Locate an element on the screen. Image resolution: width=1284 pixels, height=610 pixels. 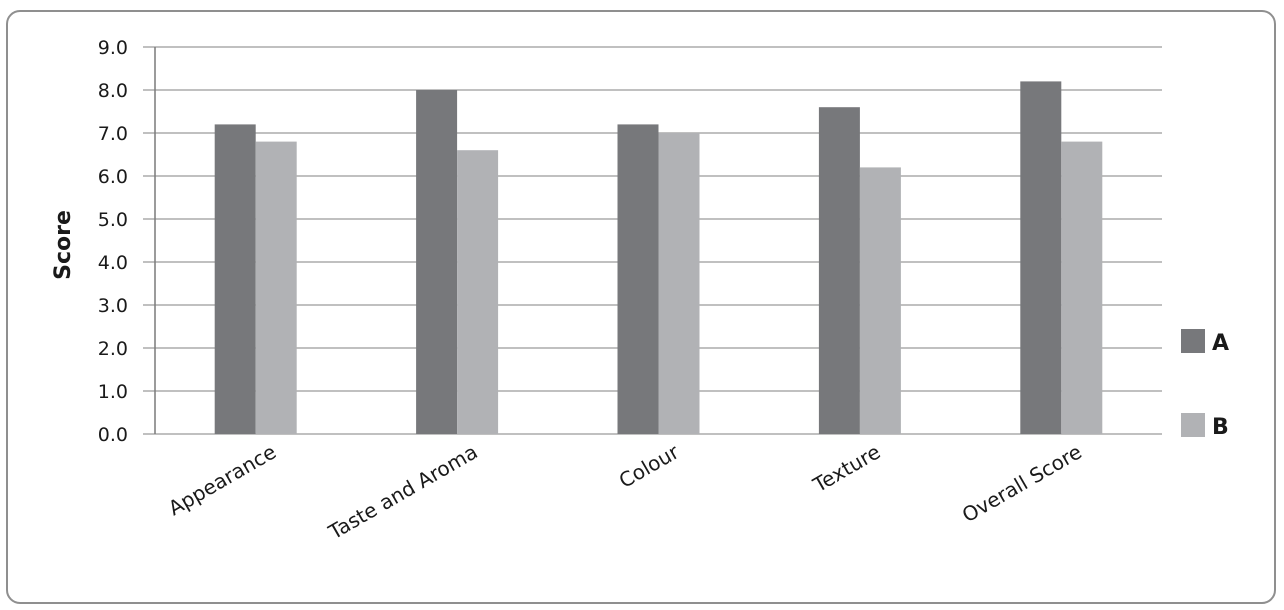
bar-a-overall-score is located at coordinates (1041, 258).